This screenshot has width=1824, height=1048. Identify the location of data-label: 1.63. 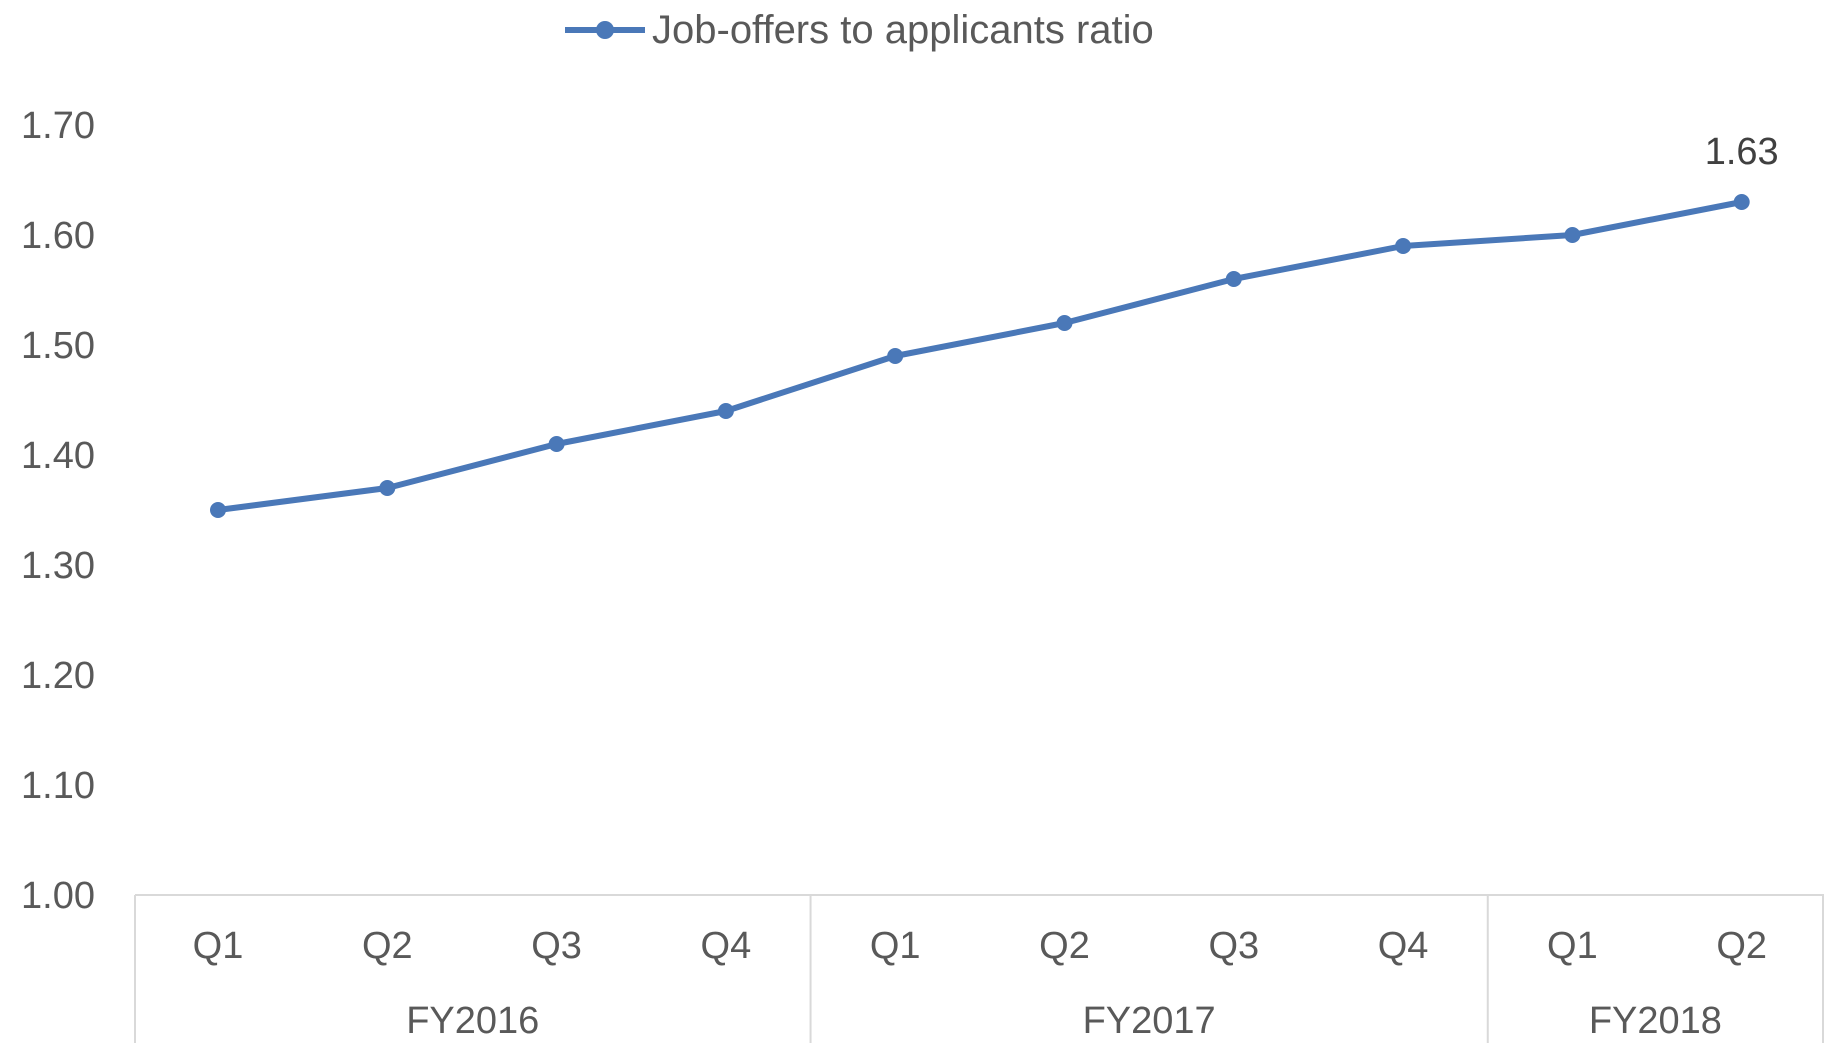
(1742, 152).